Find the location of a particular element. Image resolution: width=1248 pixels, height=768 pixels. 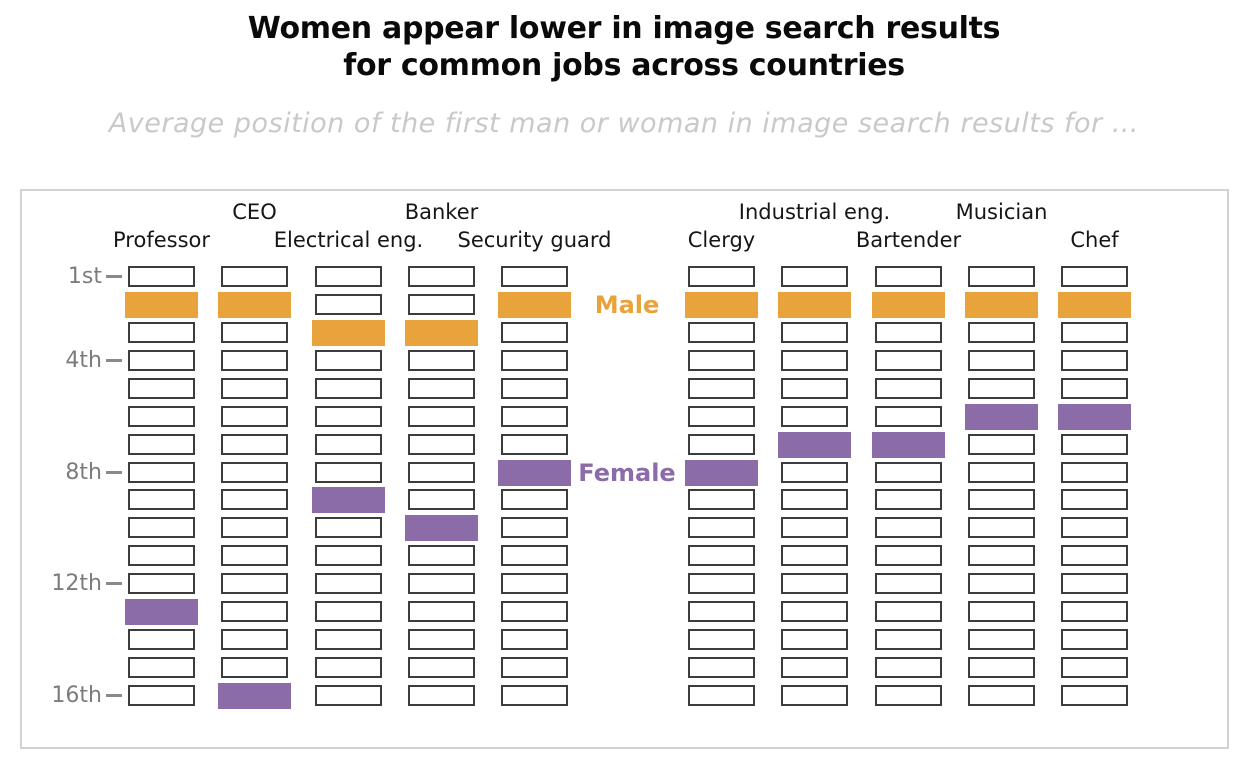

column-label-professor: Professor is located at coordinates (161, 240).